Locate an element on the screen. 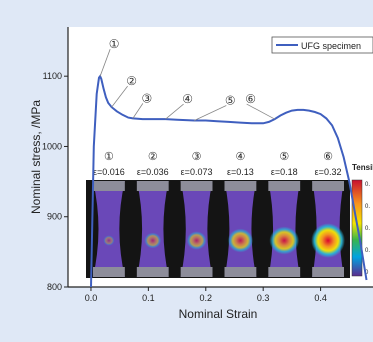 Image resolution: width=373 pixels, height=342 pixels. y-tick-label: 1100 is located at coordinates (52, 76).